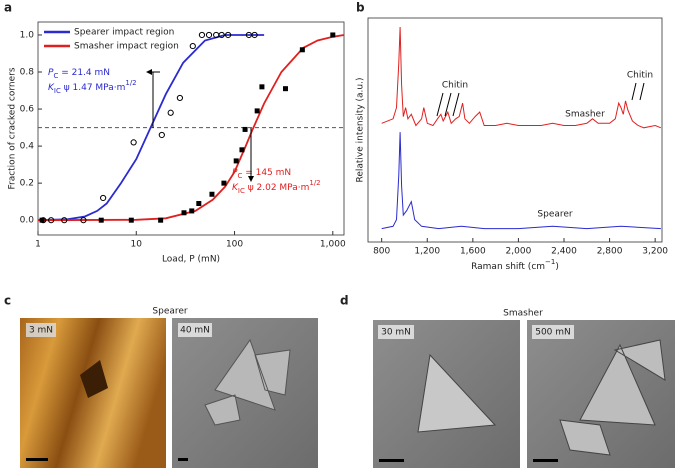  What do you see at coordinates (261, 174) in the screenshot?
I see `annotation: PC = 145 mN` at bounding box center [261, 174].